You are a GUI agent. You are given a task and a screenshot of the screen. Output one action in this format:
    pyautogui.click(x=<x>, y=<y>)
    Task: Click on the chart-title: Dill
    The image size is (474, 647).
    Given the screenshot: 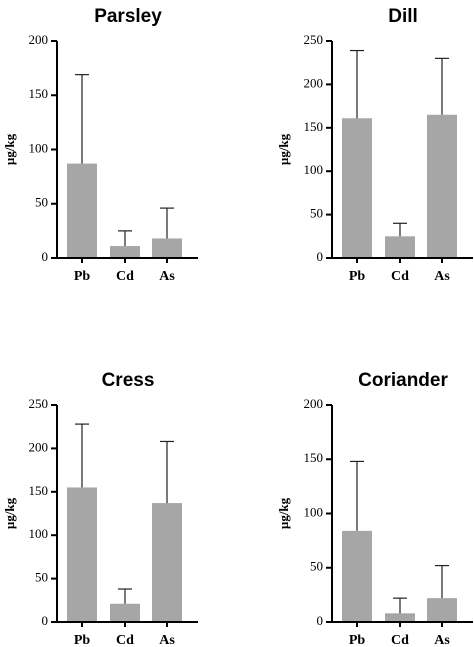 What is the action you would take?
    pyautogui.click(x=403, y=16)
    